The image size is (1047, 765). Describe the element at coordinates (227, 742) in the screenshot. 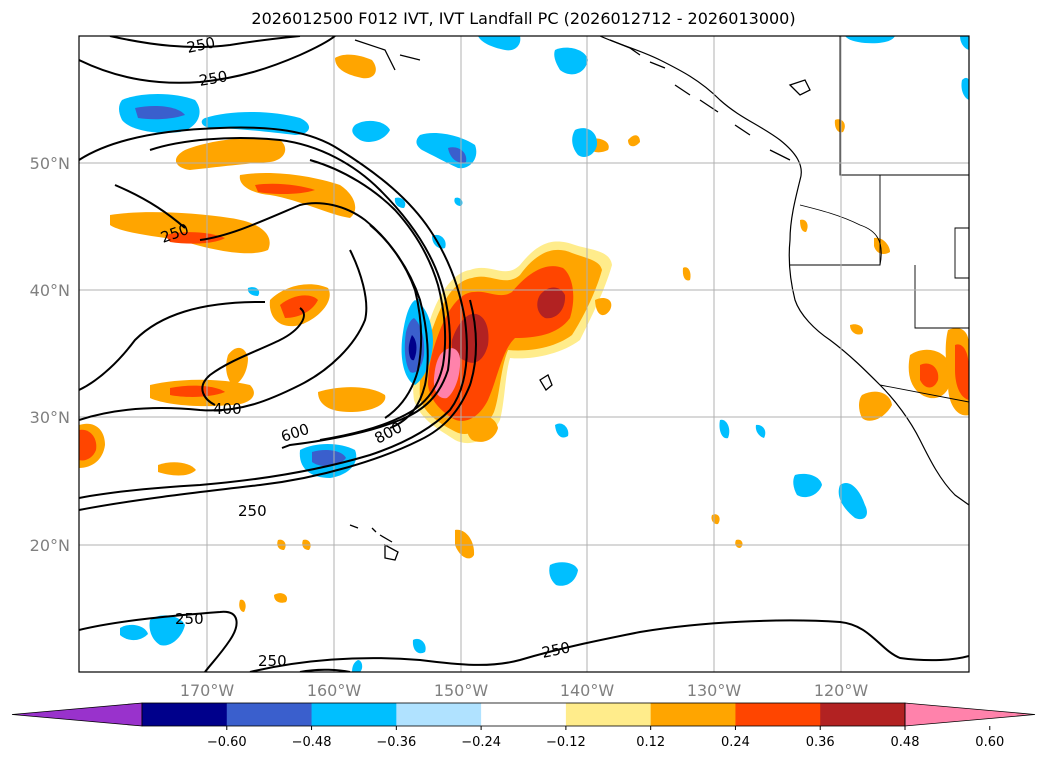

I see `colorbar-tick-label: −0.60` at that location.